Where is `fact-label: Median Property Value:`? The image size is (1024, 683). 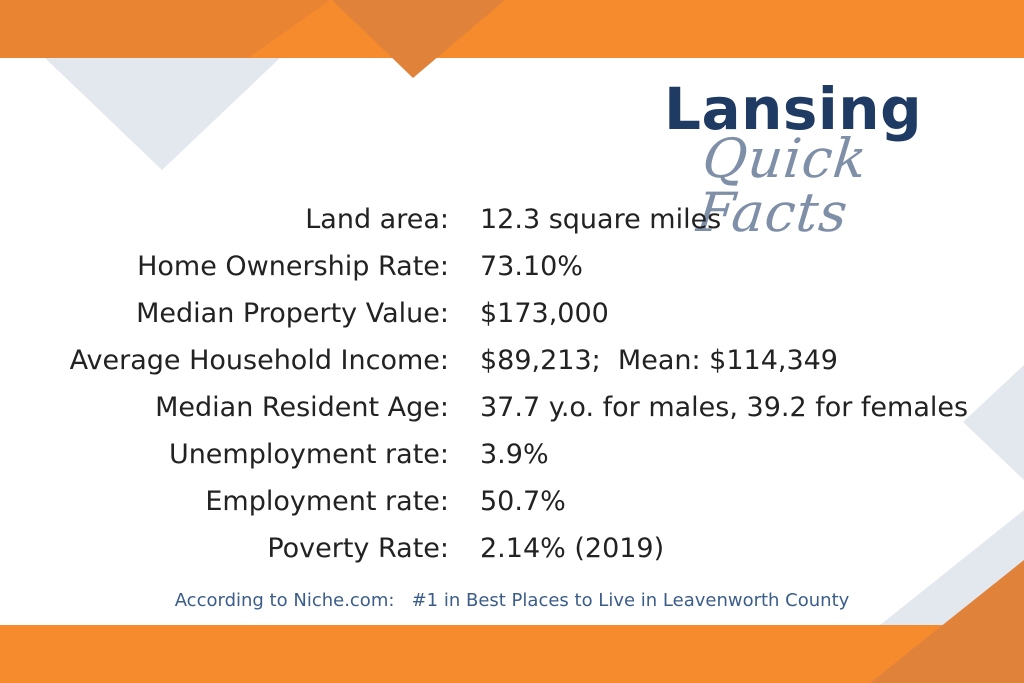 fact-label: Median Property Value: is located at coordinates (292, 313).